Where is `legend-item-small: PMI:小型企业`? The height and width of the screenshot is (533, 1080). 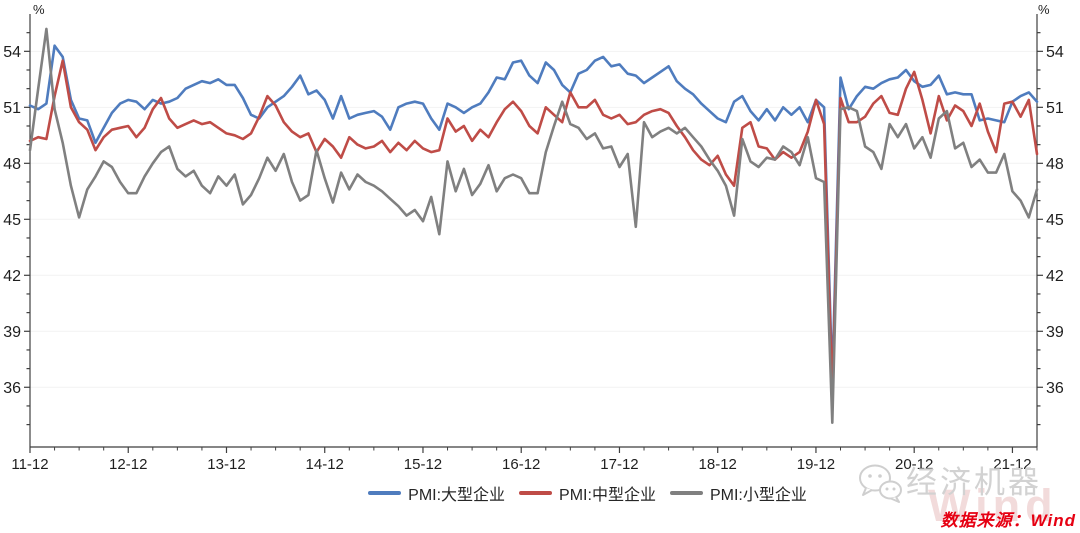
legend-item-small: PMI:小型企业 is located at coordinates (738, 493).